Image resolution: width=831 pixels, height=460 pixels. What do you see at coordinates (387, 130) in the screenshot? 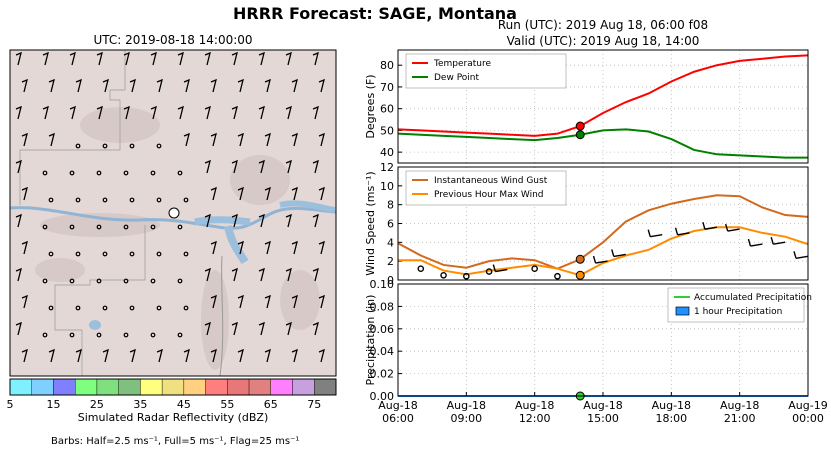
I see `y-tick-label: 50` at bounding box center [387, 130].